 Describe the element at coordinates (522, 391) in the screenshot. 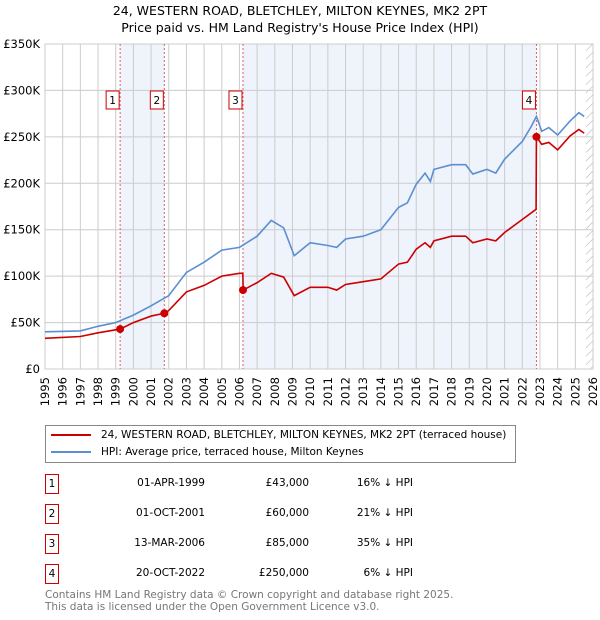

I see `x-tick-label: 2022` at that location.